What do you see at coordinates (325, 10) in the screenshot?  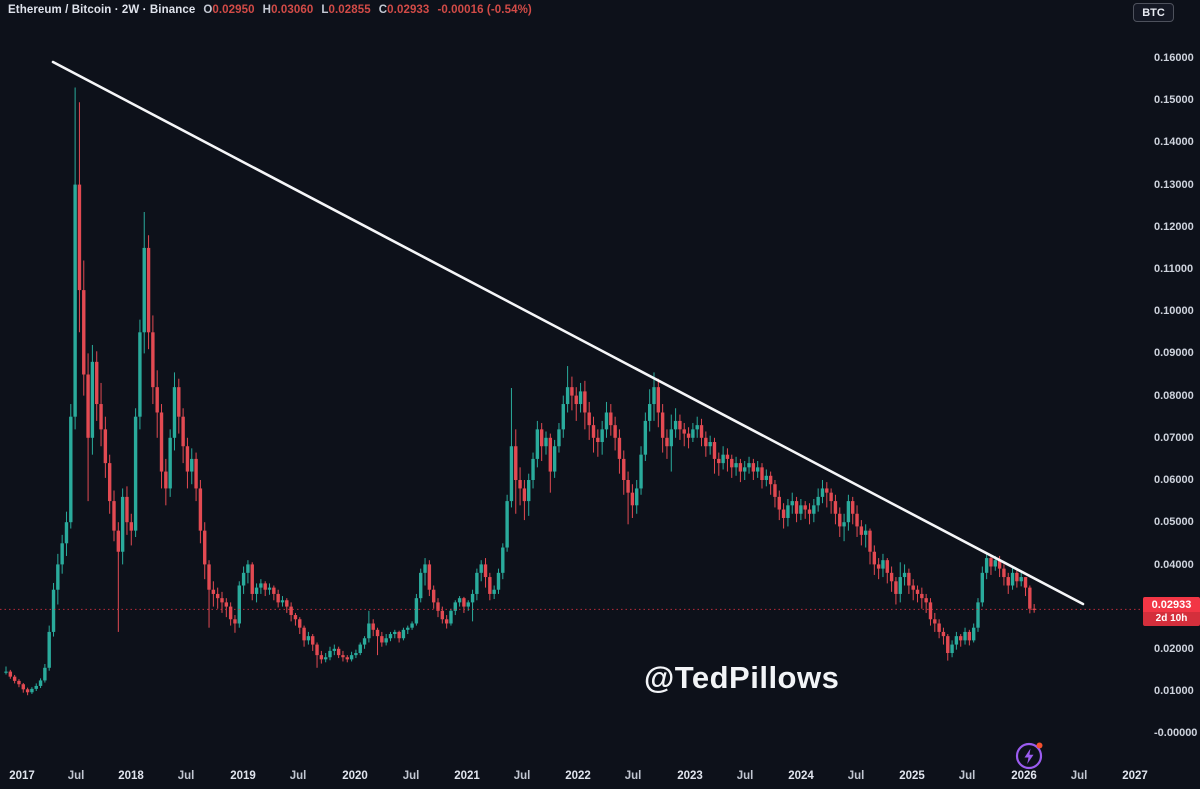 I see `low-label: L` at bounding box center [325, 10].